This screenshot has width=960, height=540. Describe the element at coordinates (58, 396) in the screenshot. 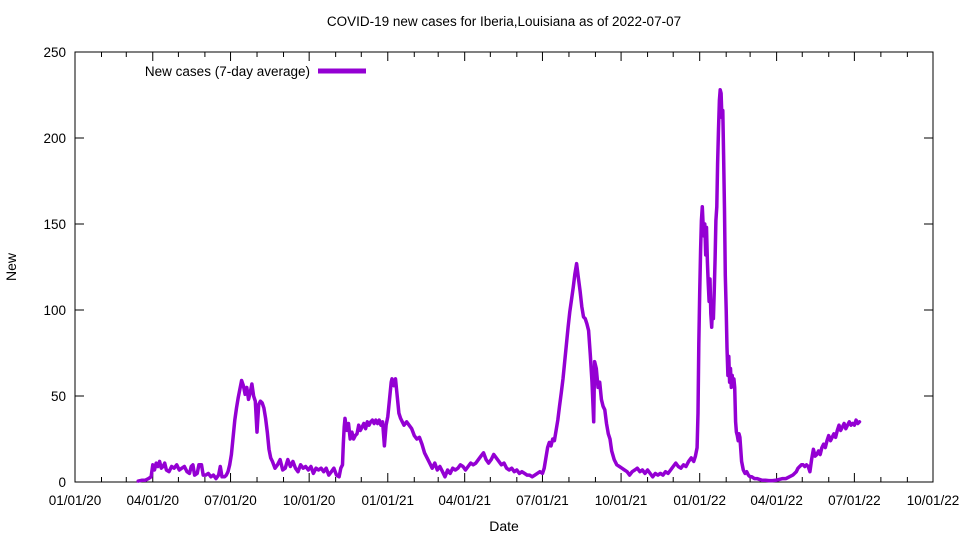

I see `y-tick-label: 50` at that location.